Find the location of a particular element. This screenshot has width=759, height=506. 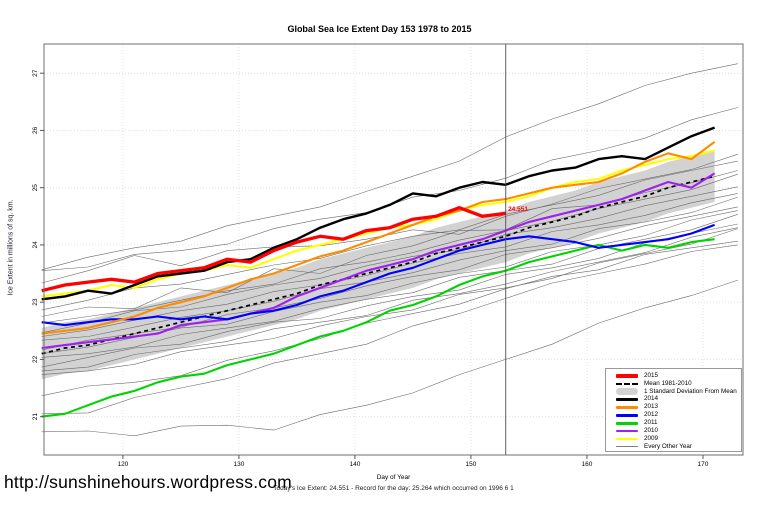

x-tick-label: 170 is located at coordinates (703, 464).